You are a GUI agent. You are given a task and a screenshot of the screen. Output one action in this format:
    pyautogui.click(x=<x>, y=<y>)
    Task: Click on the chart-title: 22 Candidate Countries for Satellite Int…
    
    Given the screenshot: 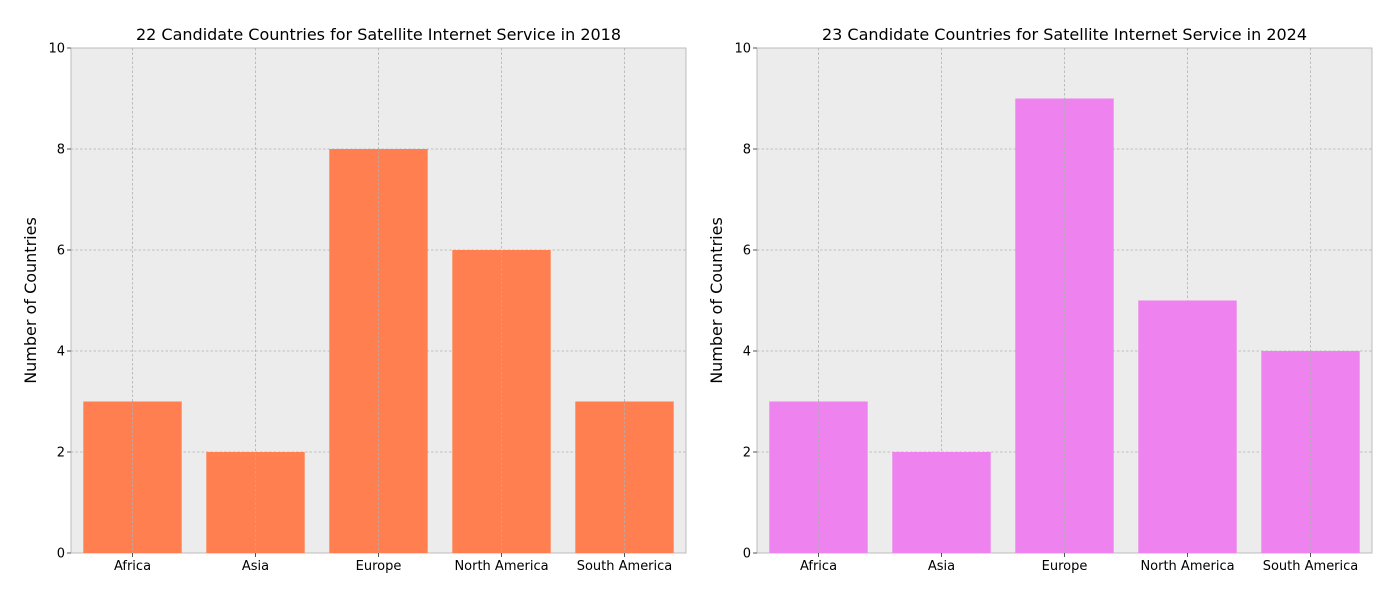 What is the action you would take?
    pyautogui.click(x=378, y=34)
    